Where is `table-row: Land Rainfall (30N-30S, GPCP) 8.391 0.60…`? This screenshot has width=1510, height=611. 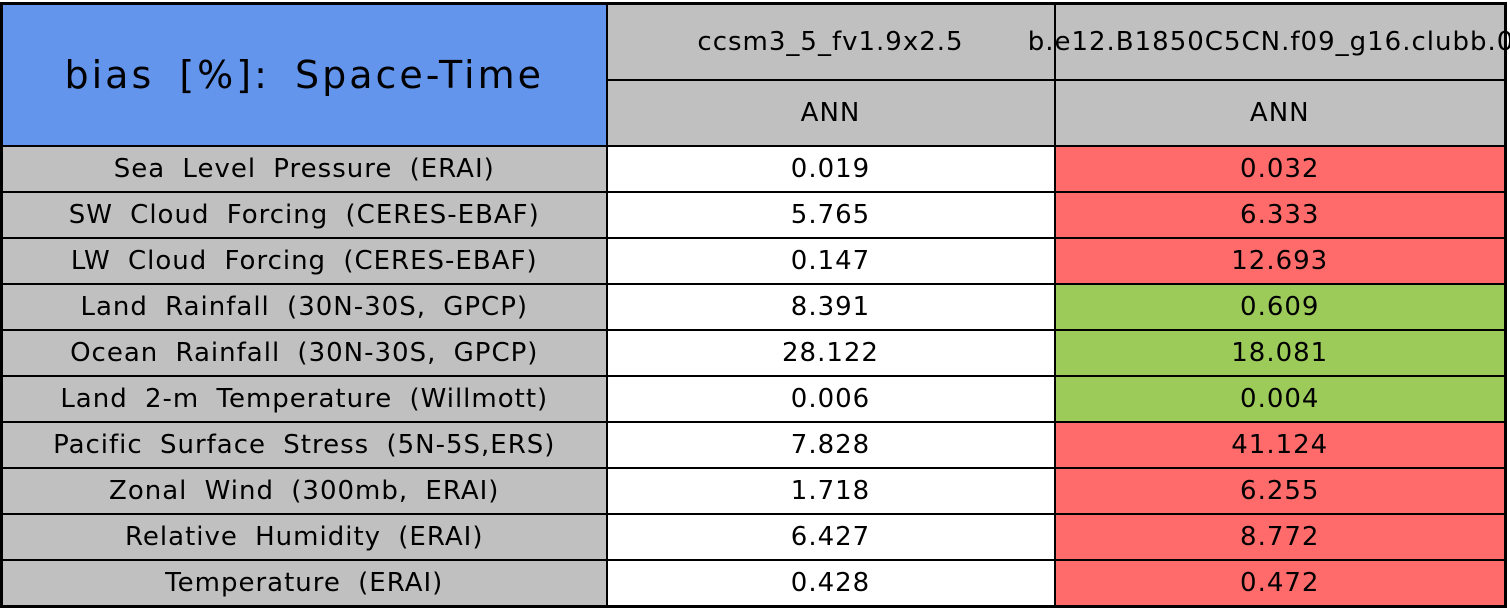
table-row: Land Rainfall (30N-30S, GPCP) 8.391 0.60… is located at coordinates (753, 306).